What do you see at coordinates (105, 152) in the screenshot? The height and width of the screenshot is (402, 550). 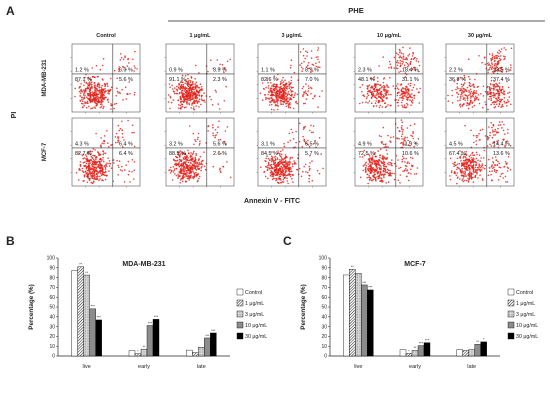 I see `event-dots` at bounding box center [105, 152].